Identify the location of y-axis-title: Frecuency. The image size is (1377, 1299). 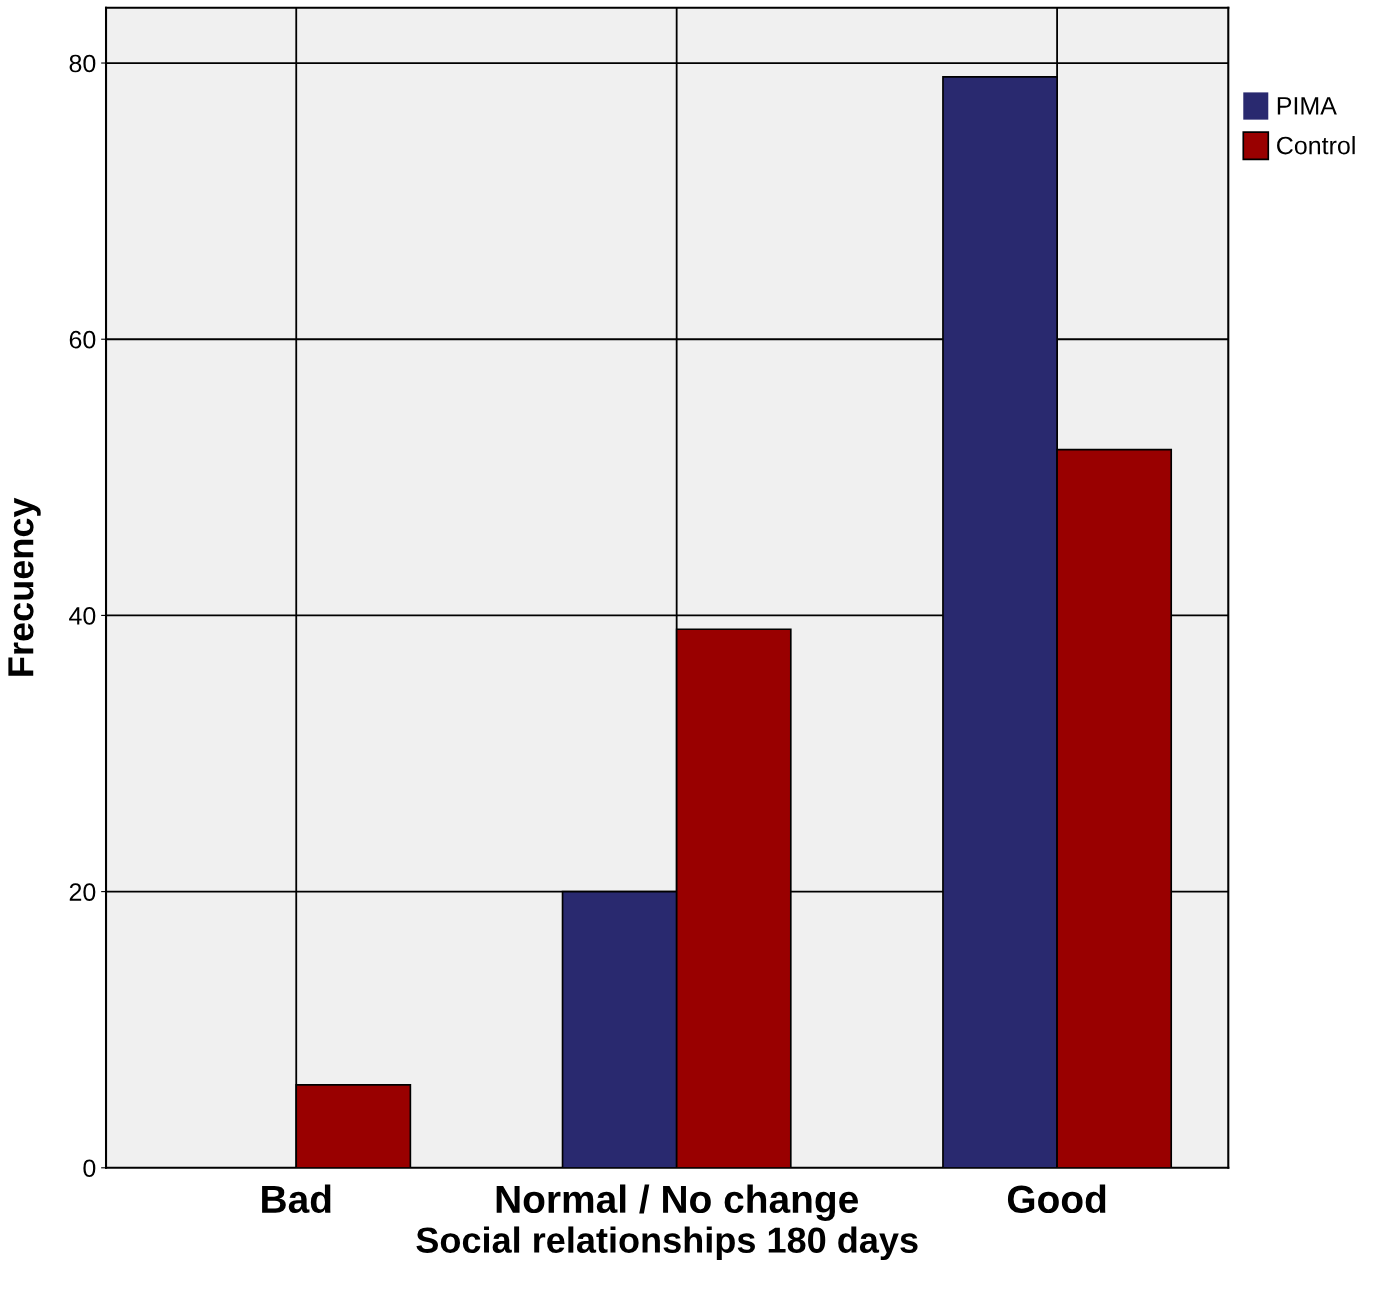
(24, 586).